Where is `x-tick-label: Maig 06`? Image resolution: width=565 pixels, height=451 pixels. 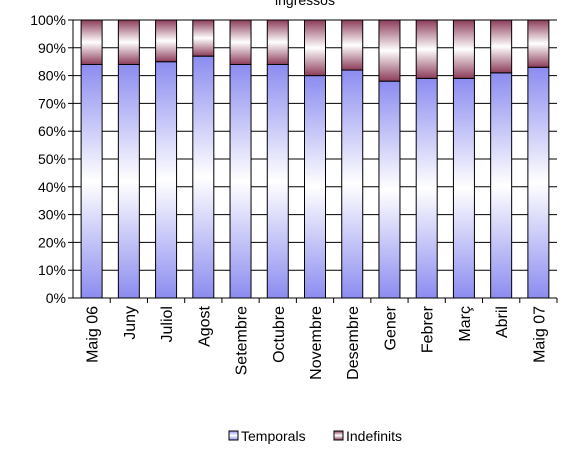
x-tick-label: Maig 06 is located at coordinates (93, 334).